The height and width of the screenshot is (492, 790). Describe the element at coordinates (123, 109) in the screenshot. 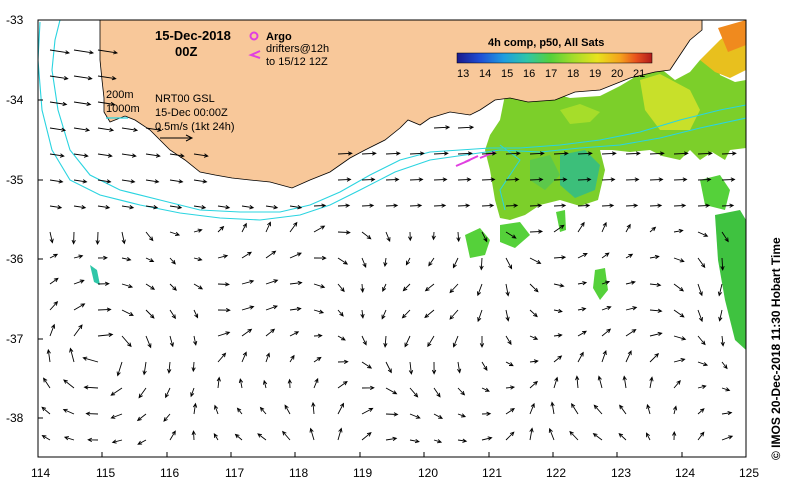

I see `contour-1000-label: 1000m` at that location.